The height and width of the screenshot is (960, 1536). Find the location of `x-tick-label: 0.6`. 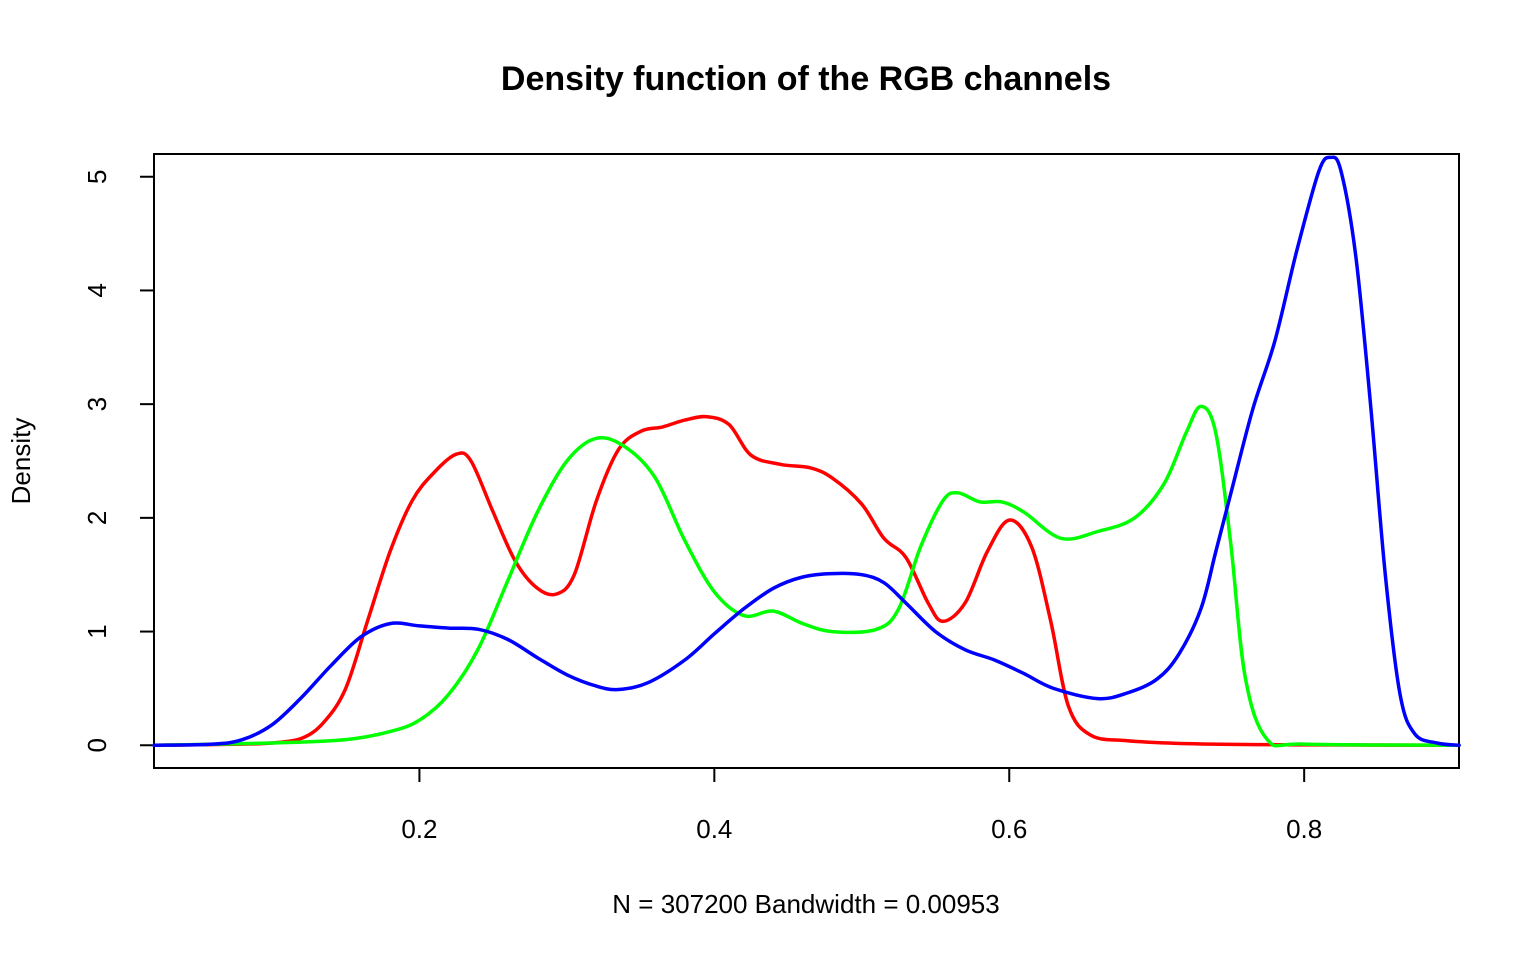

x-tick-label: 0.6 is located at coordinates (1009, 829).